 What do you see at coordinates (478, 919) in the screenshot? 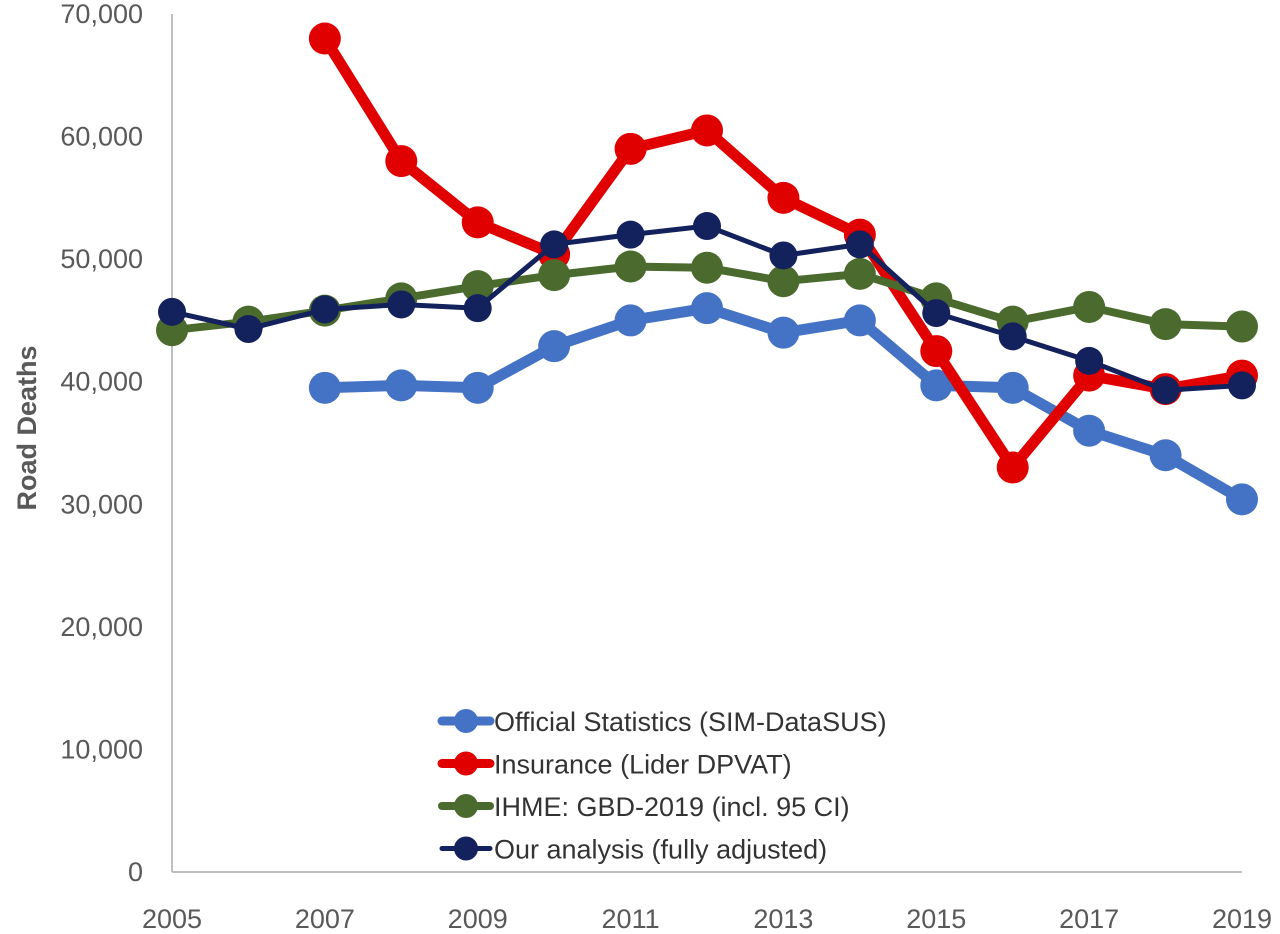
I see `x-tick-label: 2009` at bounding box center [478, 919].